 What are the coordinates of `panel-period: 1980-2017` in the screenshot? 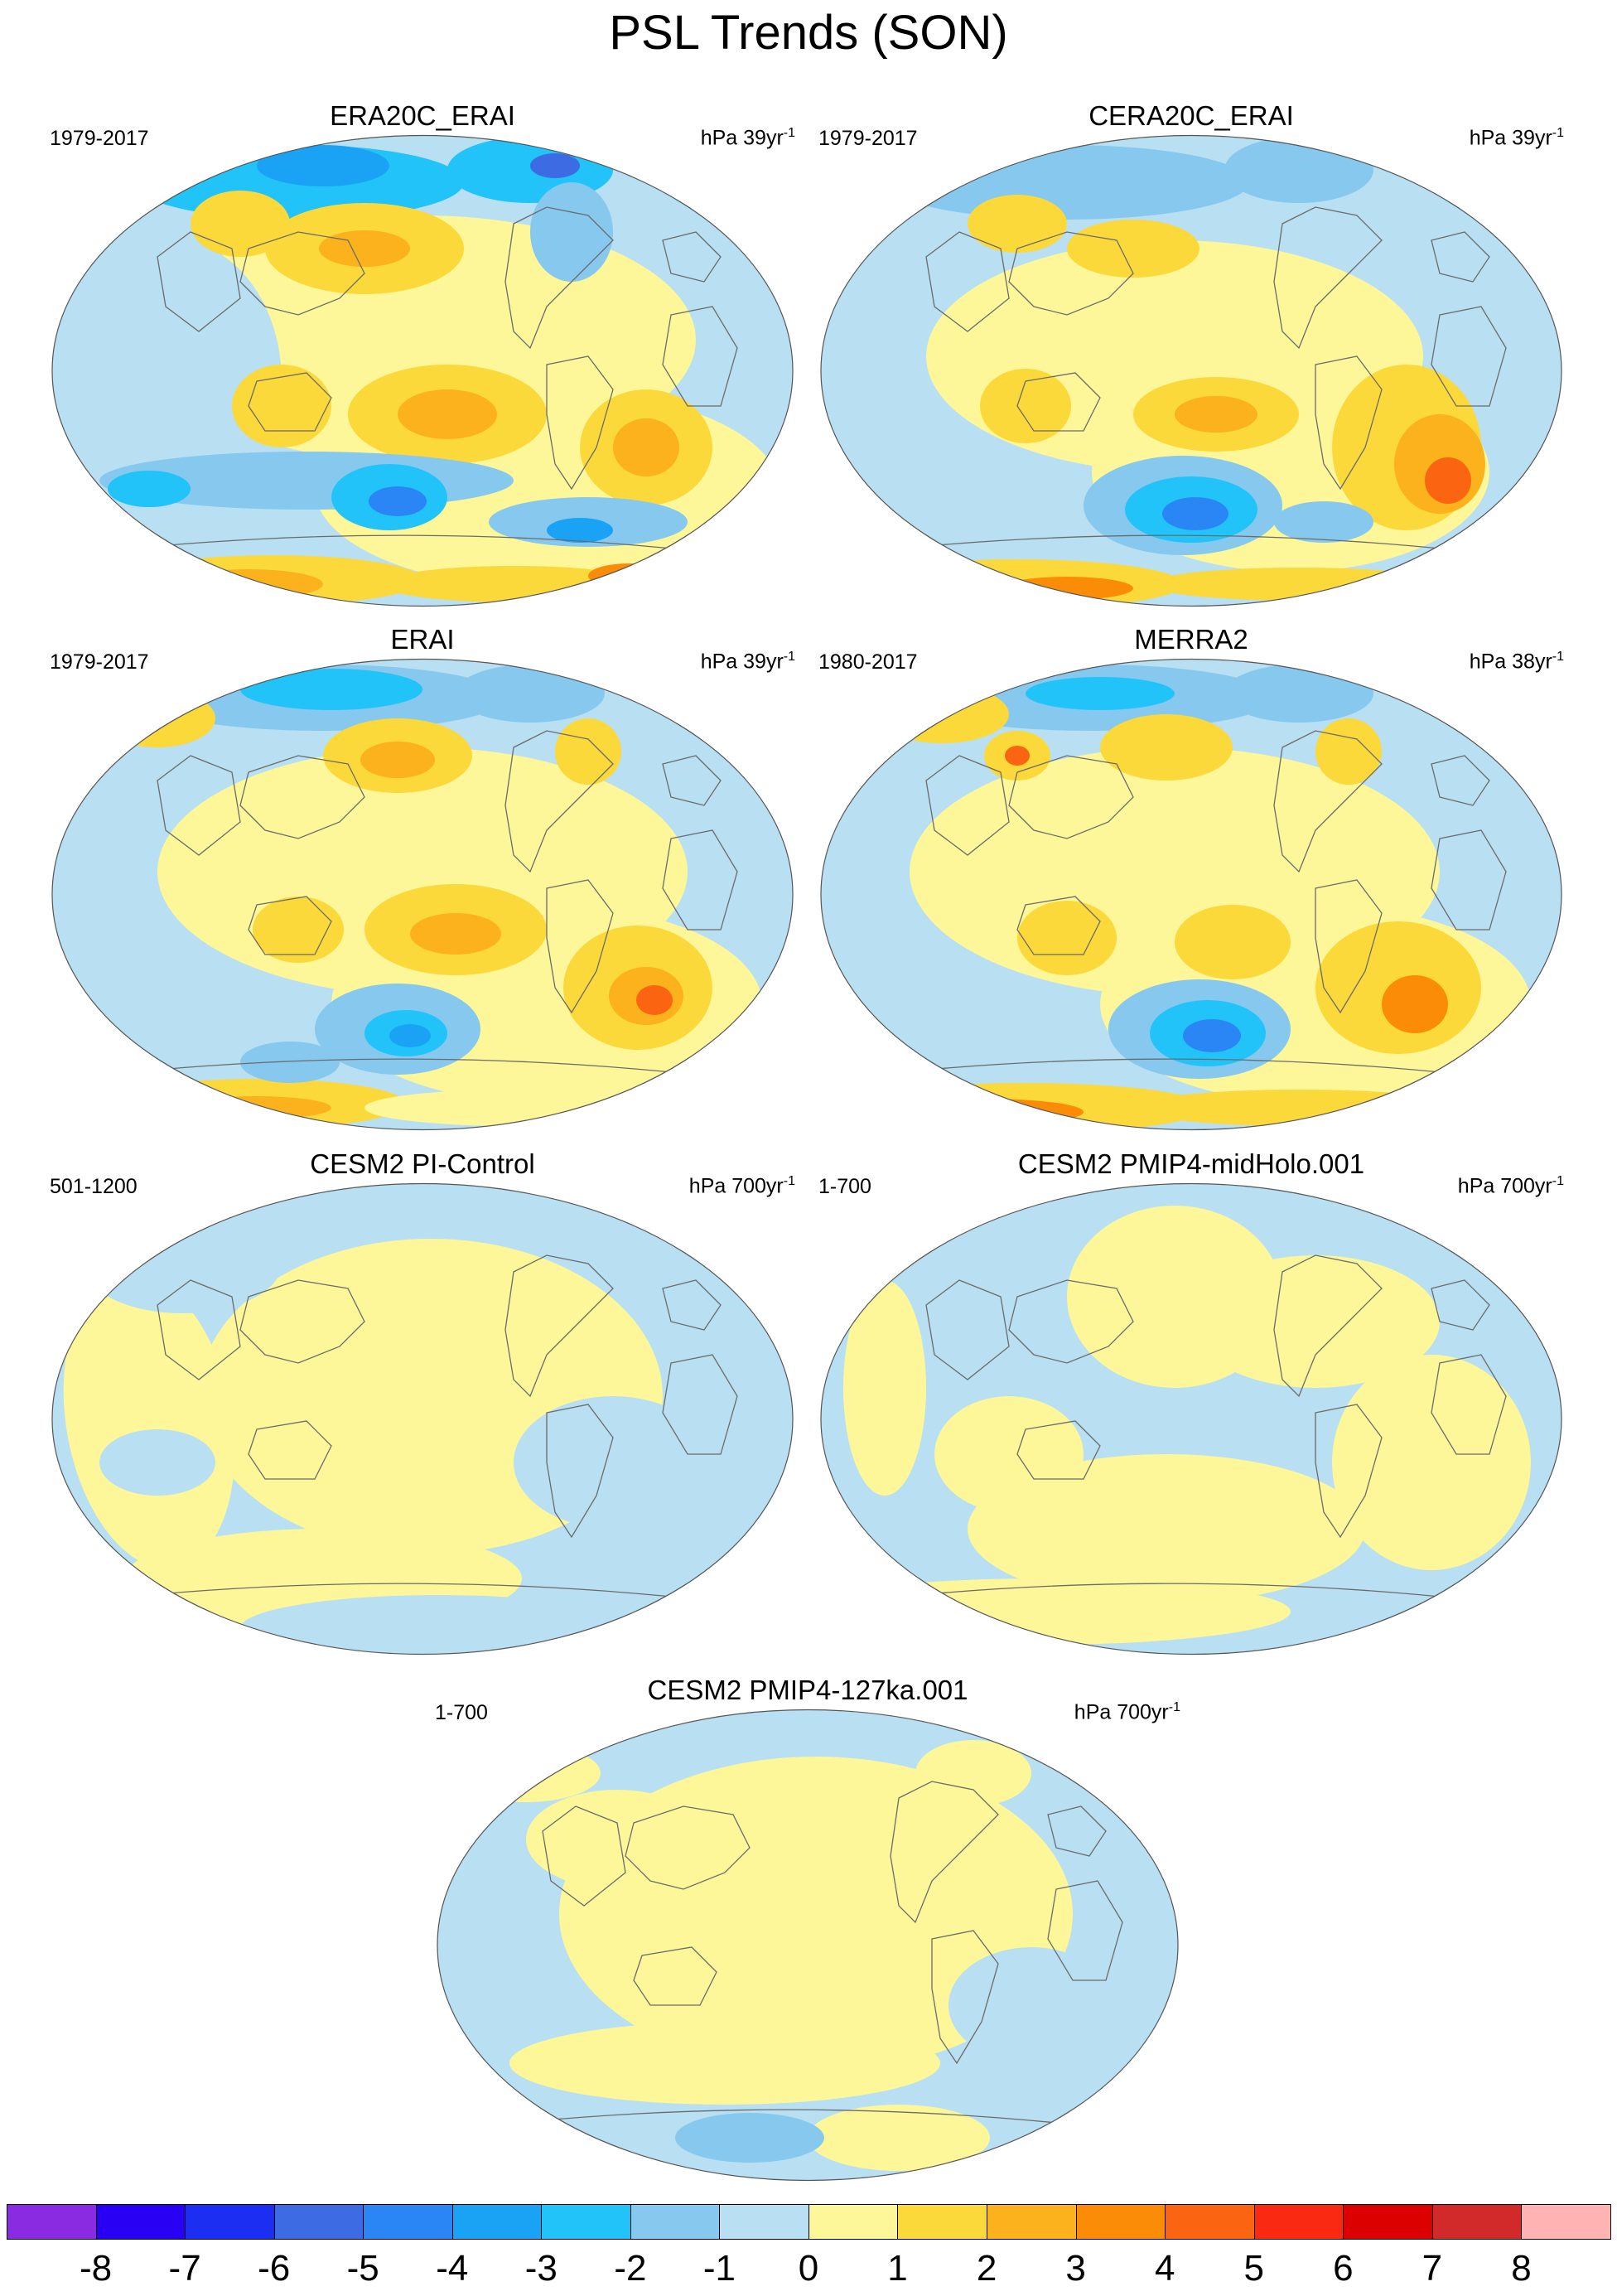 It's located at (868, 662).